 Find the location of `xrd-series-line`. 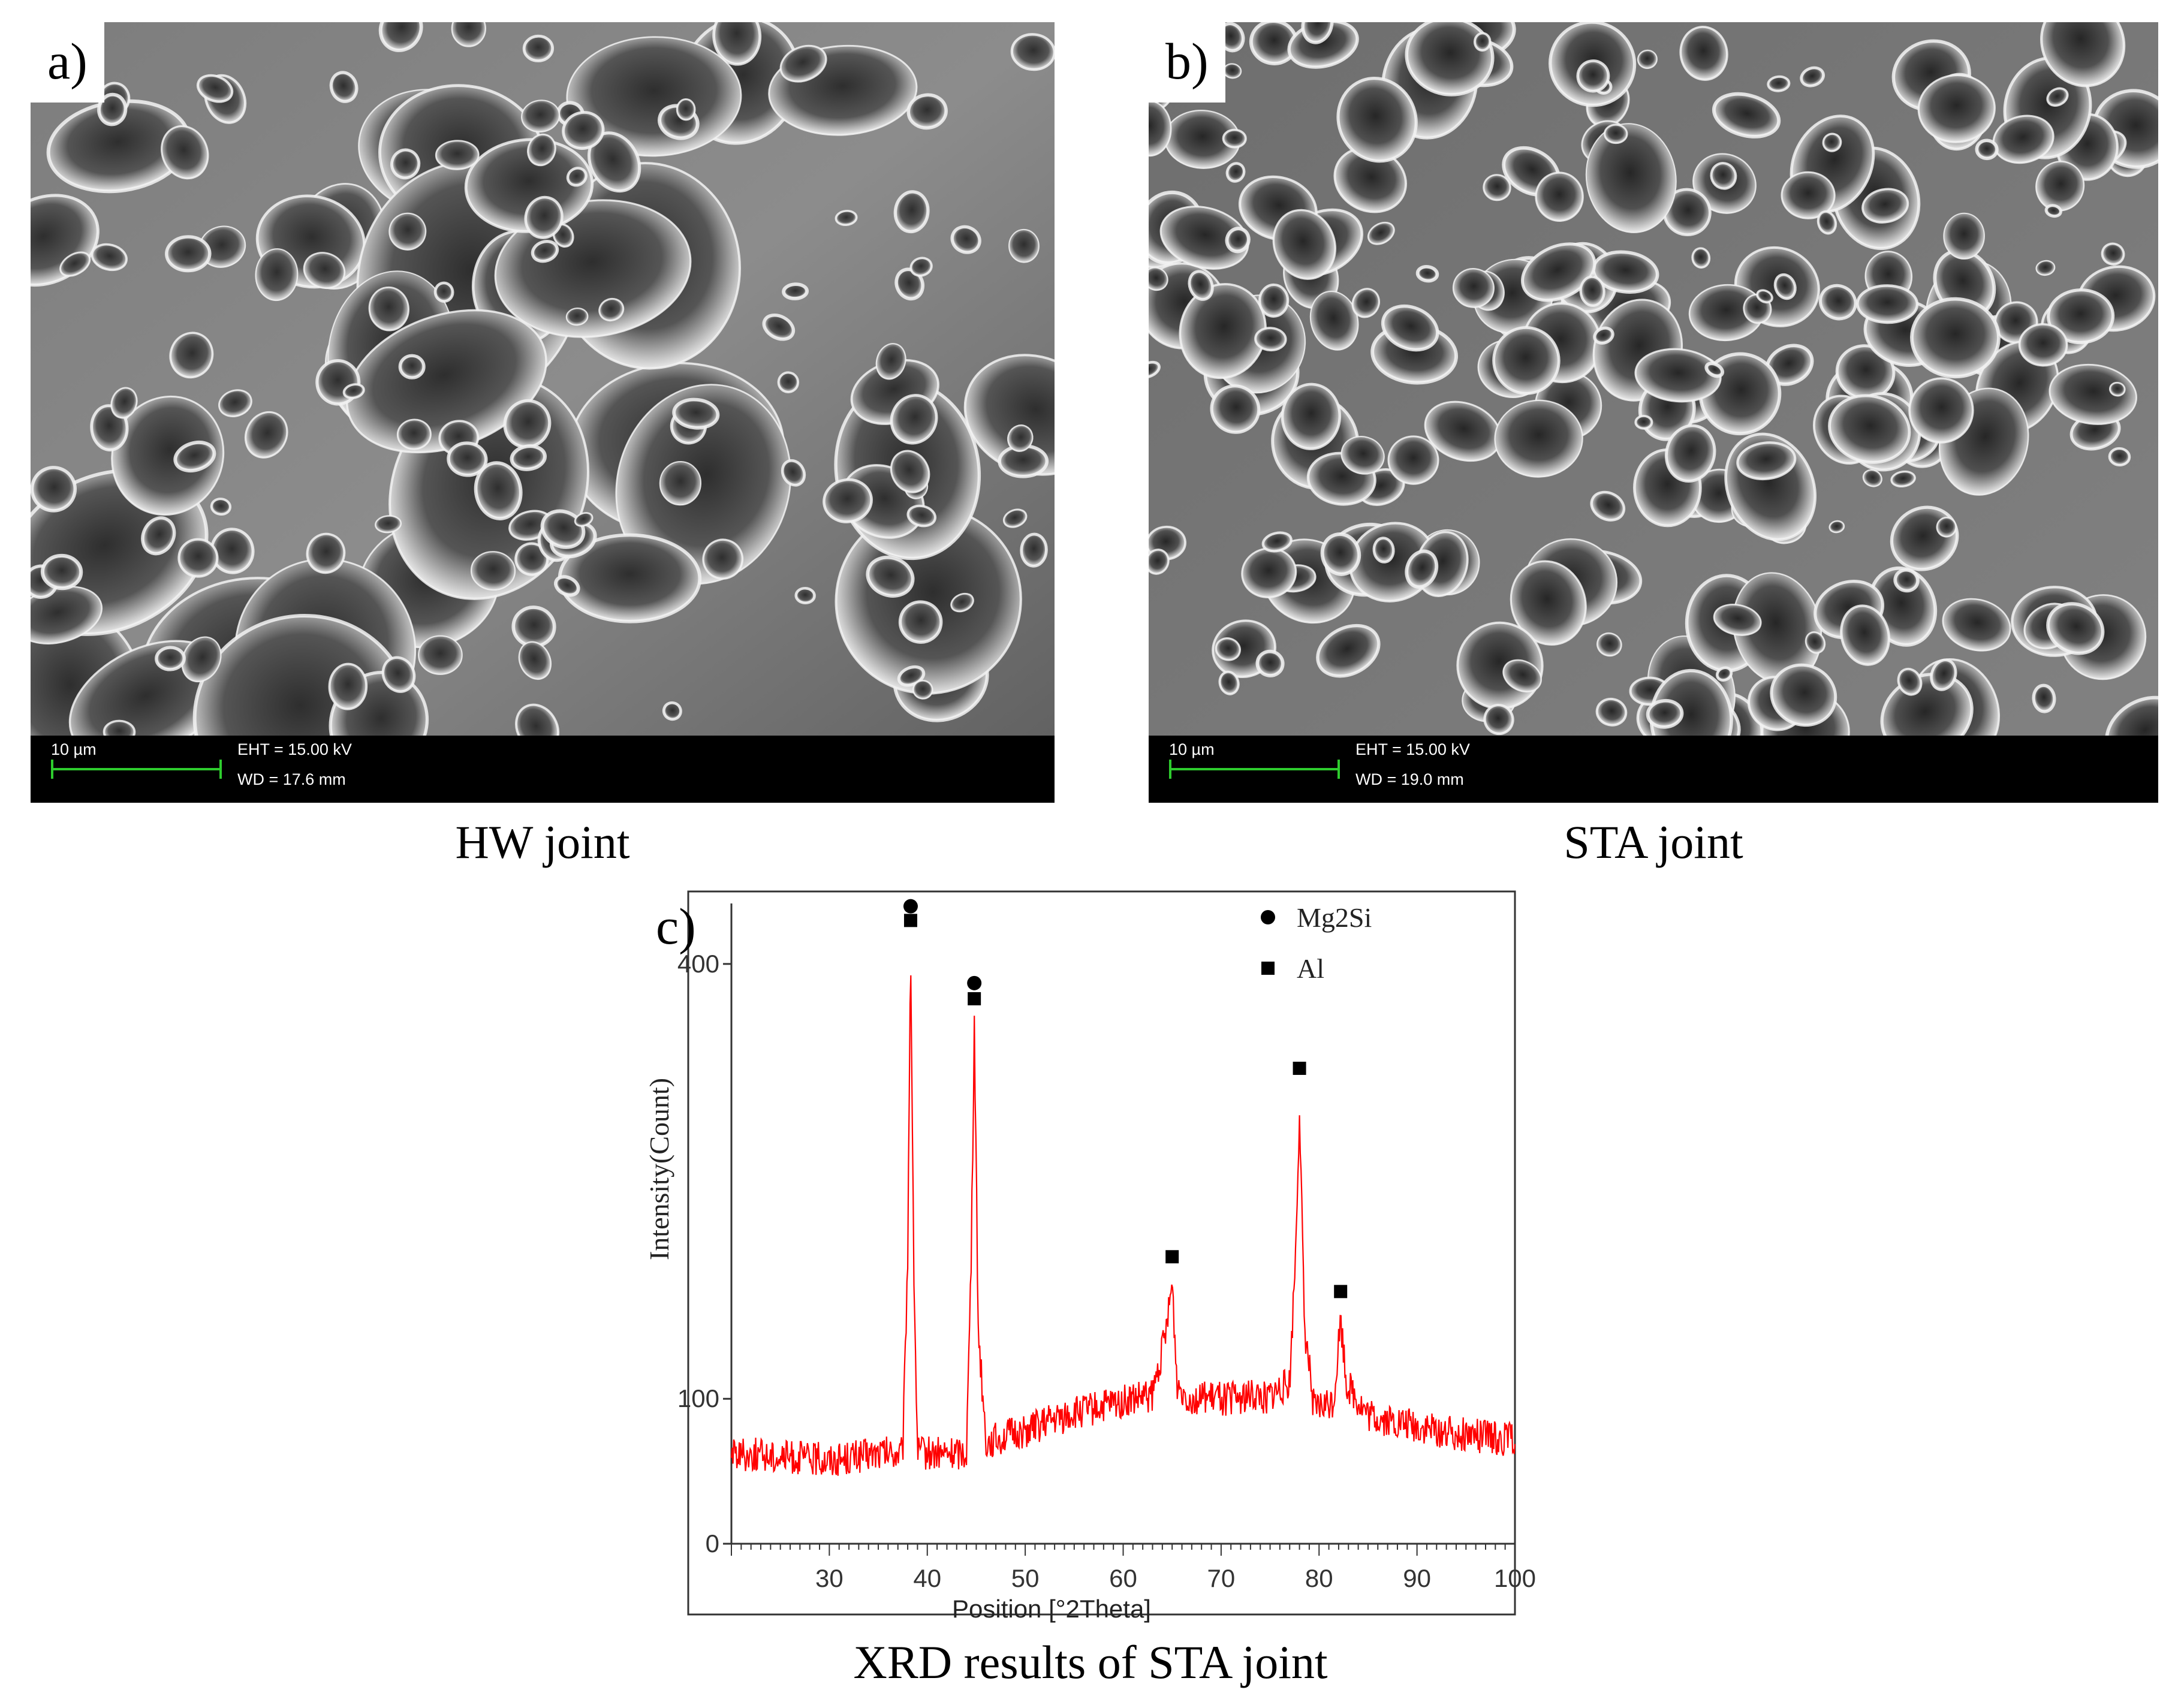

xrd-series-line is located at coordinates (1123, 1225).